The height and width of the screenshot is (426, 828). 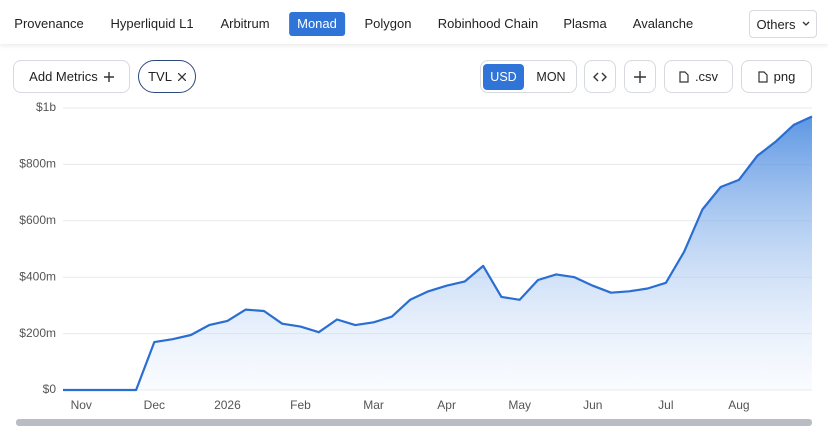 What do you see at coordinates (37, 164) in the screenshot?
I see `y-tick-label: $800m` at bounding box center [37, 164].